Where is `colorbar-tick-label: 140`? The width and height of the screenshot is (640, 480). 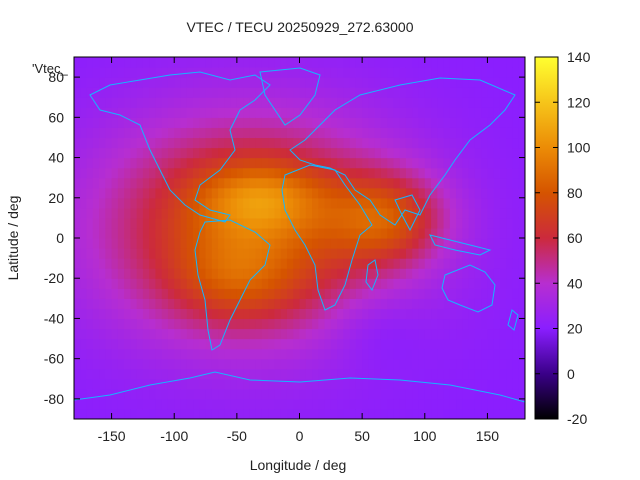 colorbar-tick-label: 140 is located at coordinates (579, 57).